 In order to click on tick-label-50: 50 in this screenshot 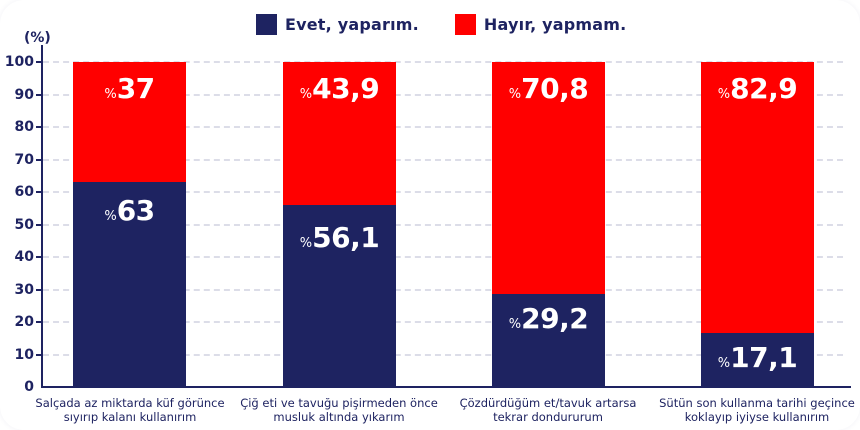, I will do `click(24, 225)`.